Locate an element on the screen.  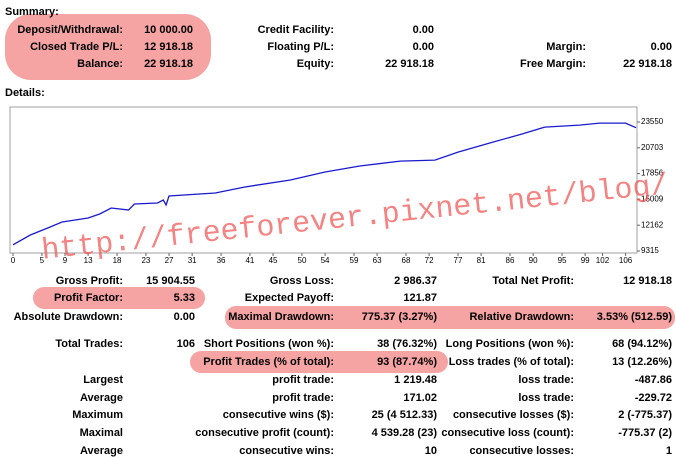
stat-label: Closed Trade P/L: is located at coordinates (76, 47).